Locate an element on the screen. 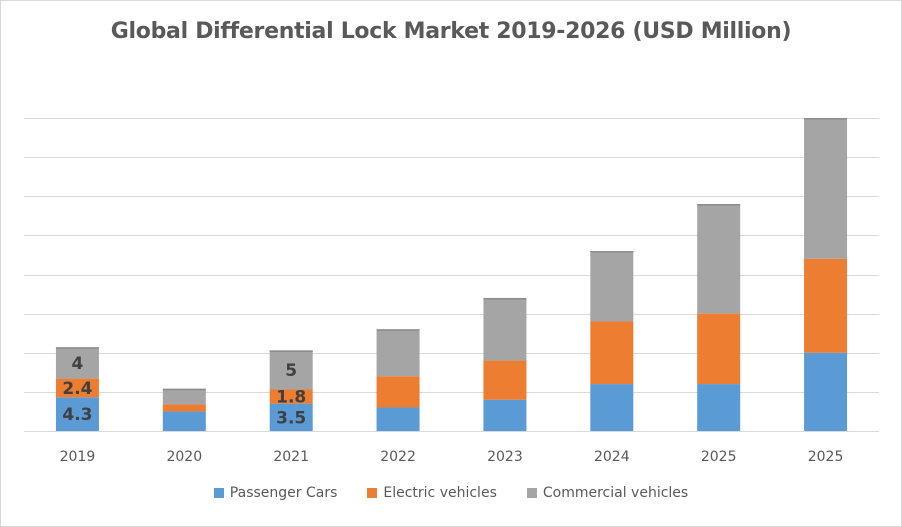 The width and height of the screenshot is (902, 527). data-label: 1.8 is located at coordinates (291, 398).